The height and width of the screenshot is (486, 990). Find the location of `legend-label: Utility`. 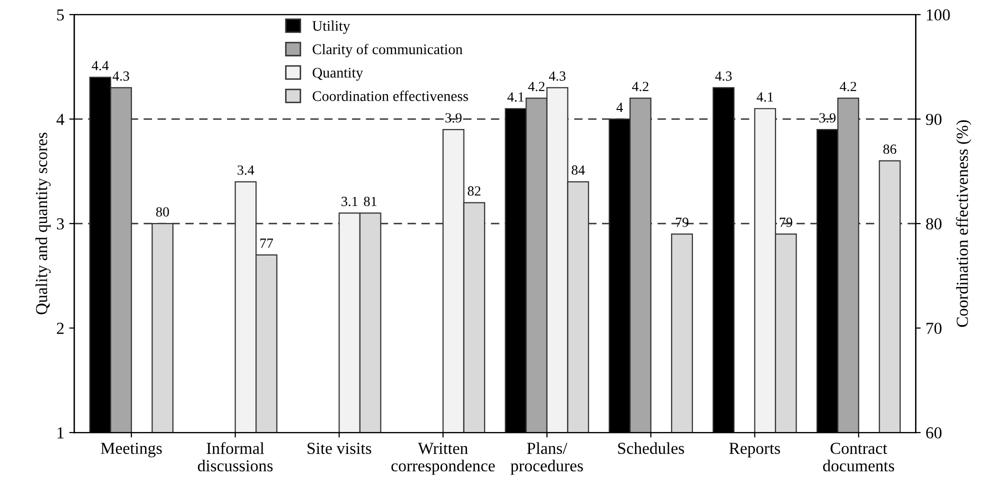

legend-label: Utility is located at coordinates (331, 27).